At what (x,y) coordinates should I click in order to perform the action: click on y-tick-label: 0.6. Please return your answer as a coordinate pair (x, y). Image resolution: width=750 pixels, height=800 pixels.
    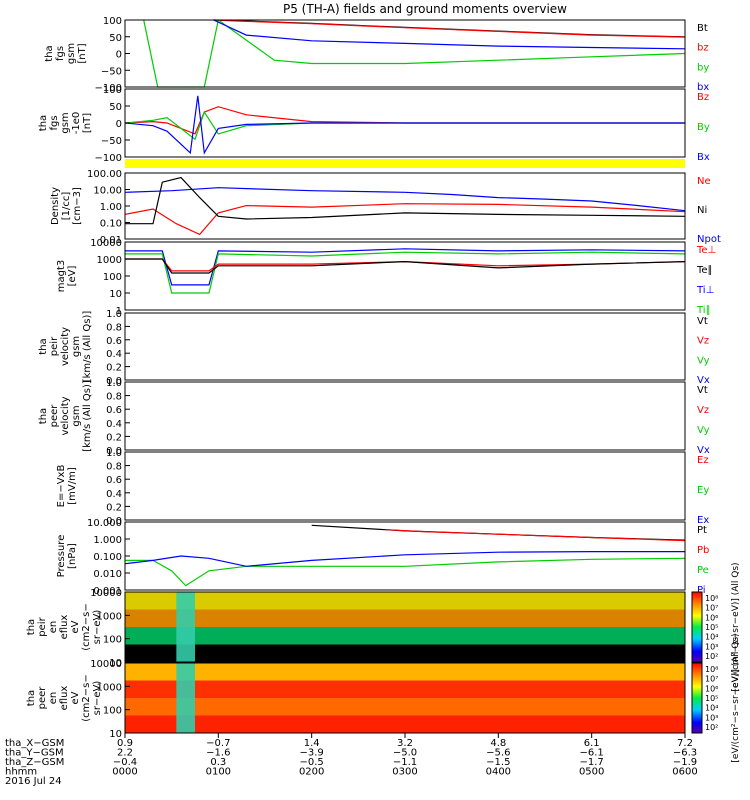
    Looking at the image, I should click on (114, 480).